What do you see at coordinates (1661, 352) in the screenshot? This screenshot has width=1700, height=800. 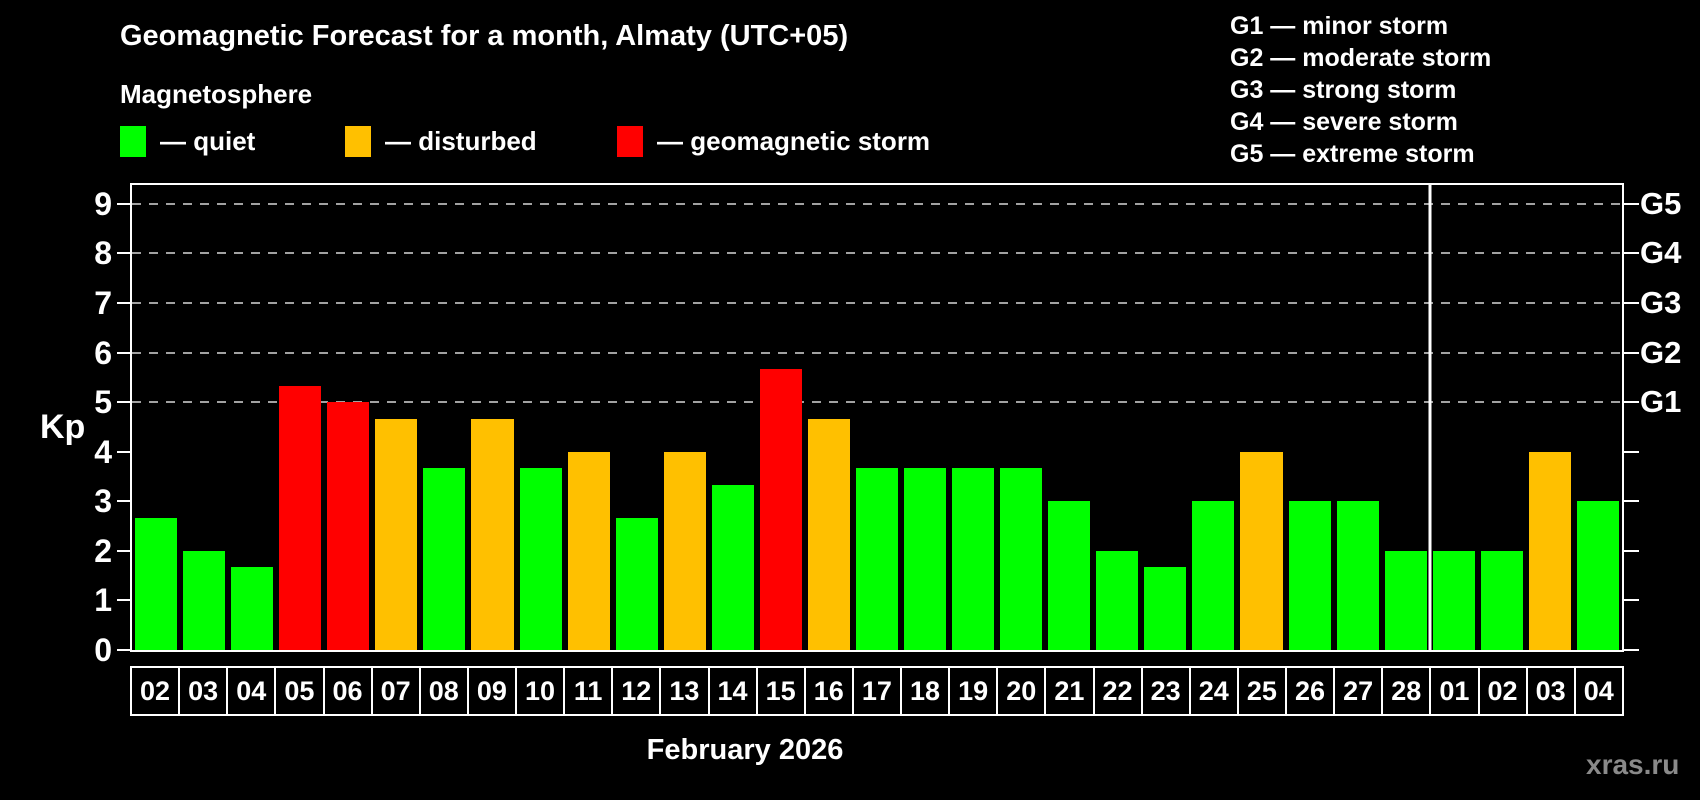 I see `g-scale-label-G2: G2` at bounding box center [1661, 352].